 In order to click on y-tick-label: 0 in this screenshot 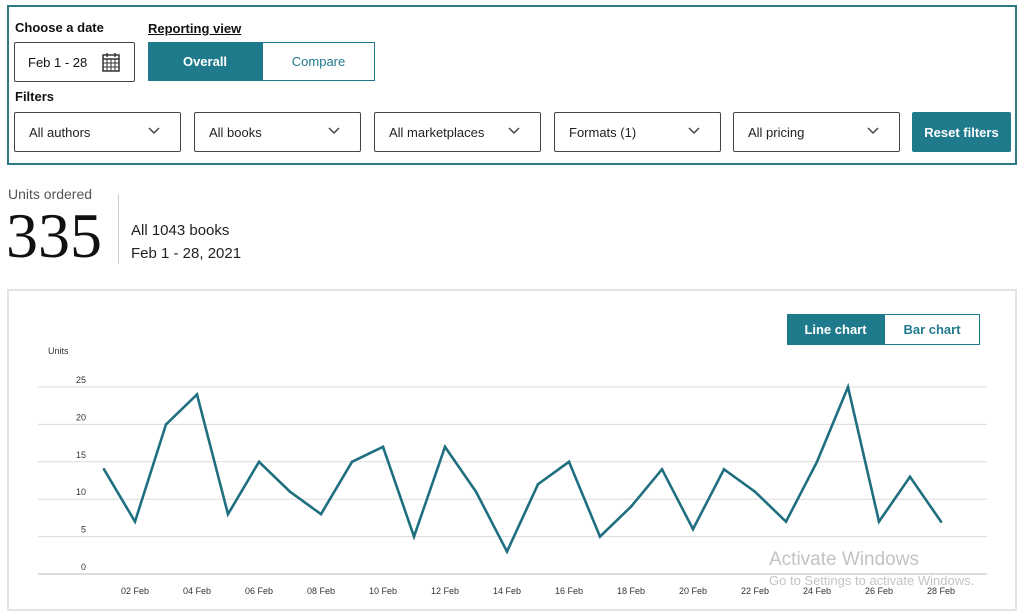, I will do `click(83, 567)`.